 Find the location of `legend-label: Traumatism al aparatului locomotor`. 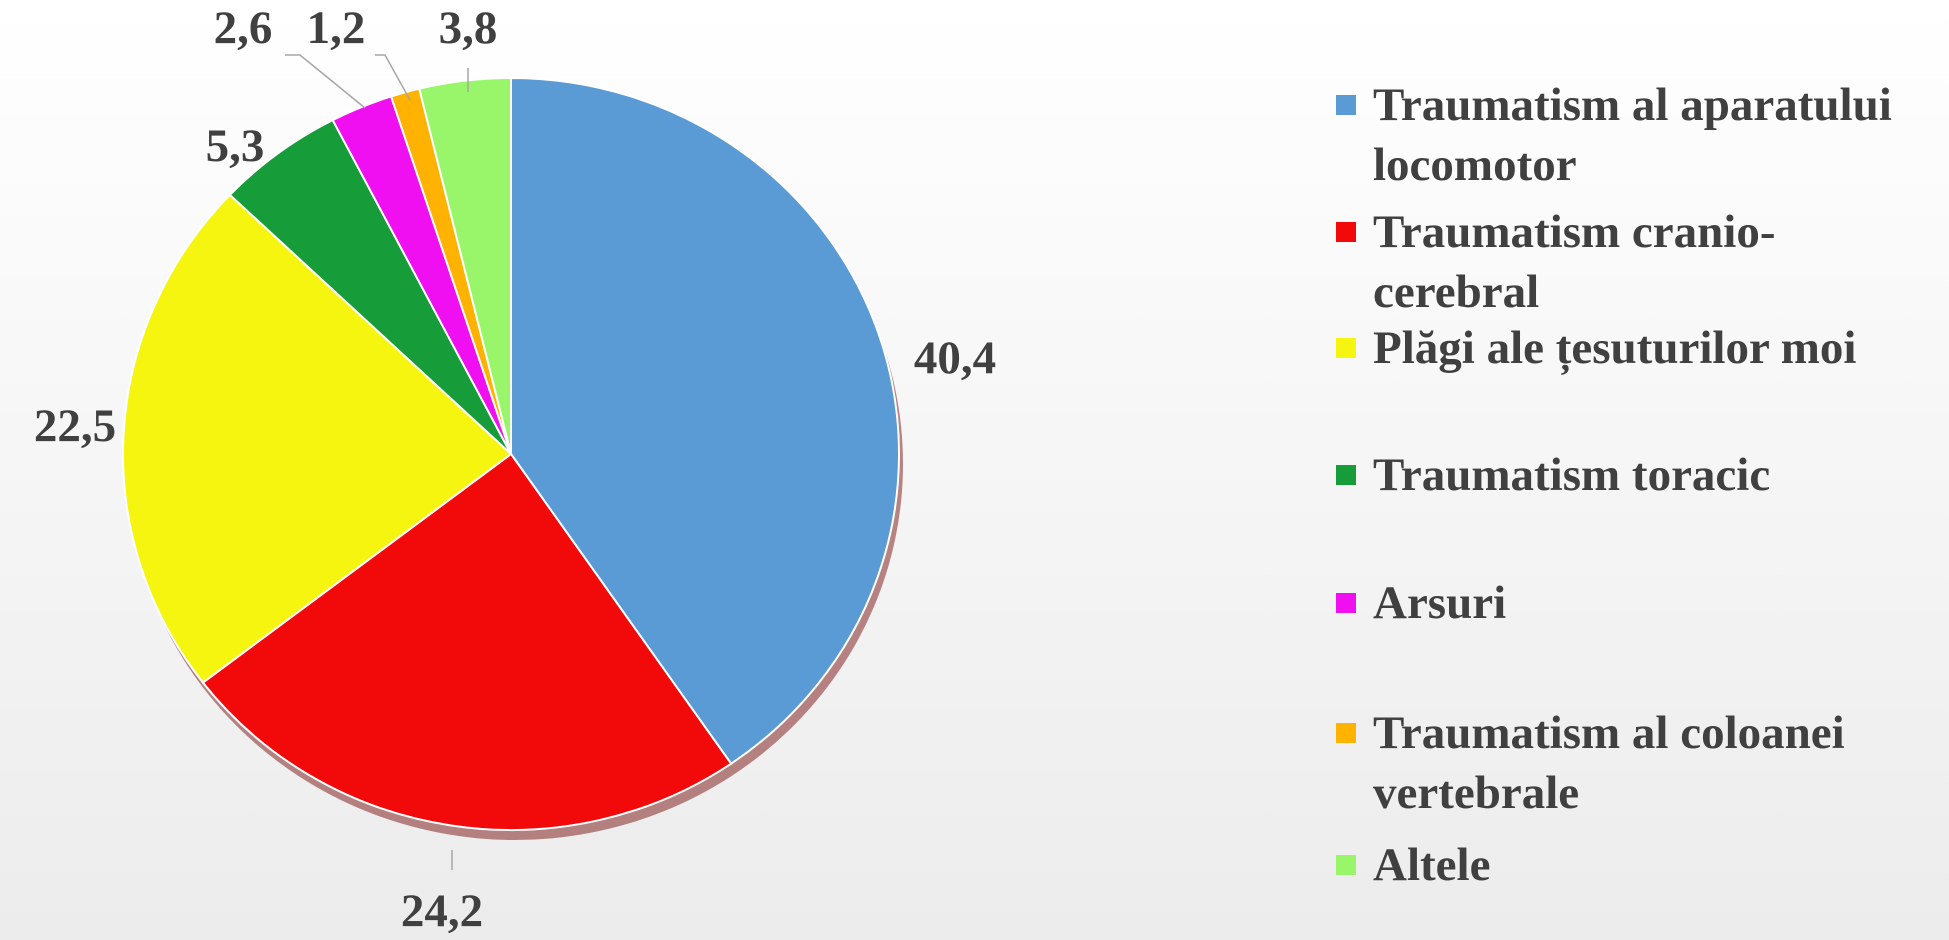

legend-label: Traumatism al aparatului locomotor is located at coordinates (1632, 135).